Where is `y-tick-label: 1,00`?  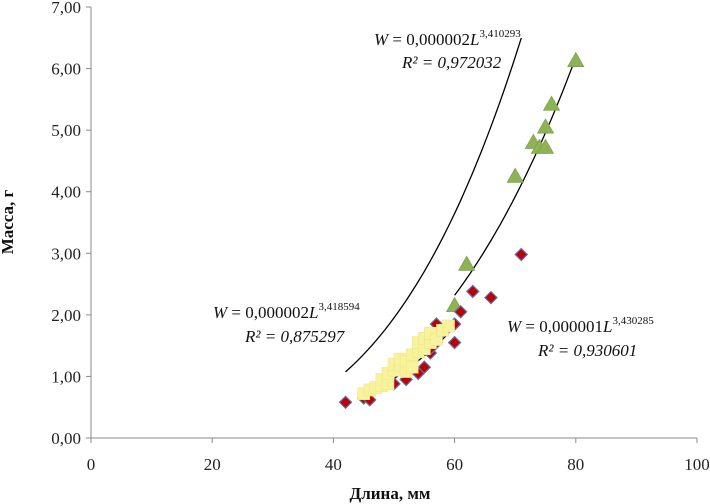
y-tick-label: 1,00 is located at coordinates (66, 376).